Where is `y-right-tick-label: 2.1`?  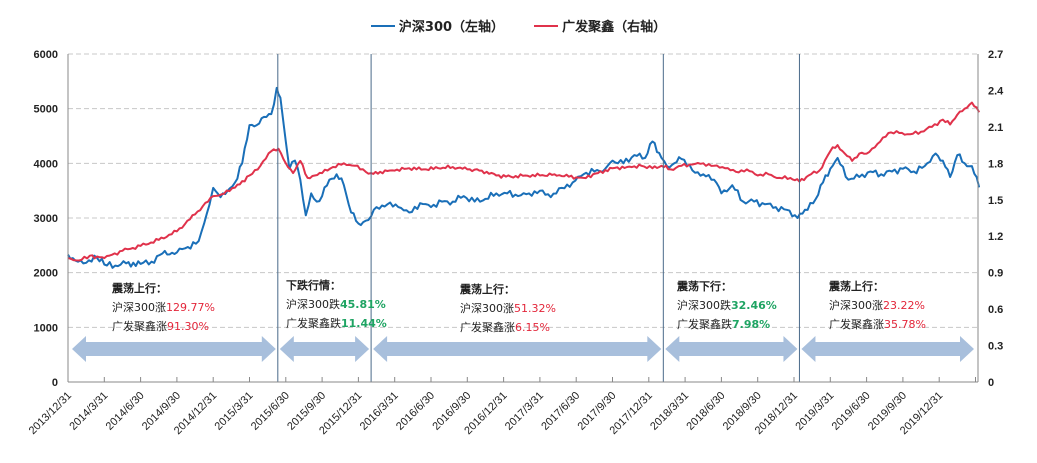
y-right-tick-label: 2.1 is located at coordinates (995, 128).